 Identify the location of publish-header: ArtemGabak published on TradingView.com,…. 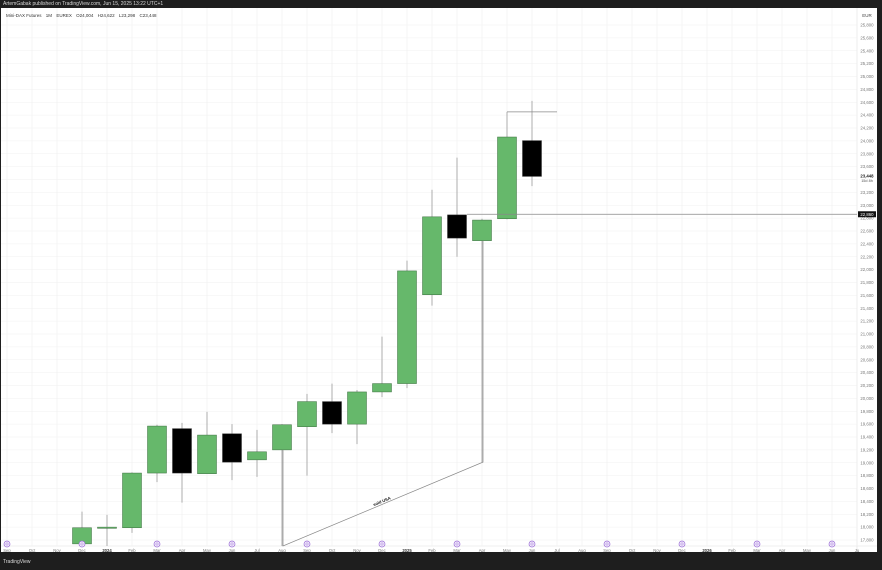
(441, 4).